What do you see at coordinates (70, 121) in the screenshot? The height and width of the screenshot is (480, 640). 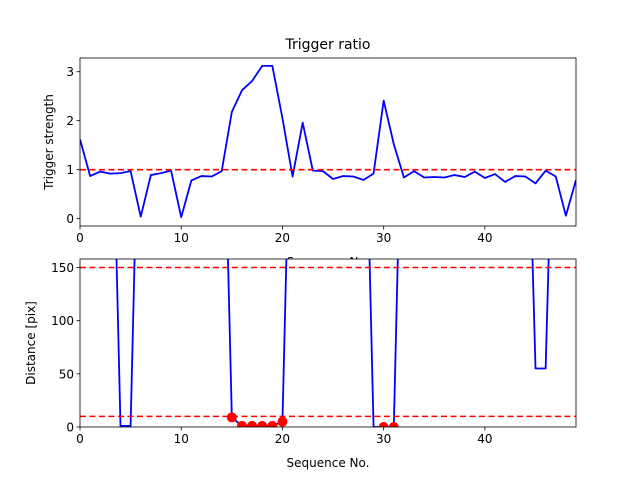 I see `y-tick-label: 2` at bounding box center [70, 121].